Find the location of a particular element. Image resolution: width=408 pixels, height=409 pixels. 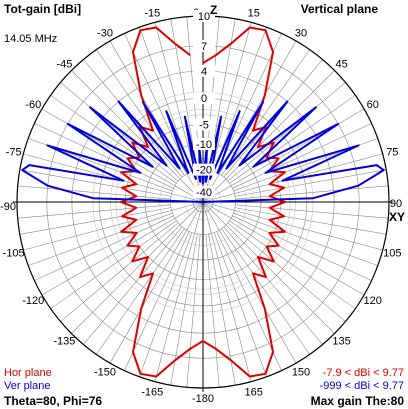

angle-tick-label: -165 is located at coordinates (152, 392).